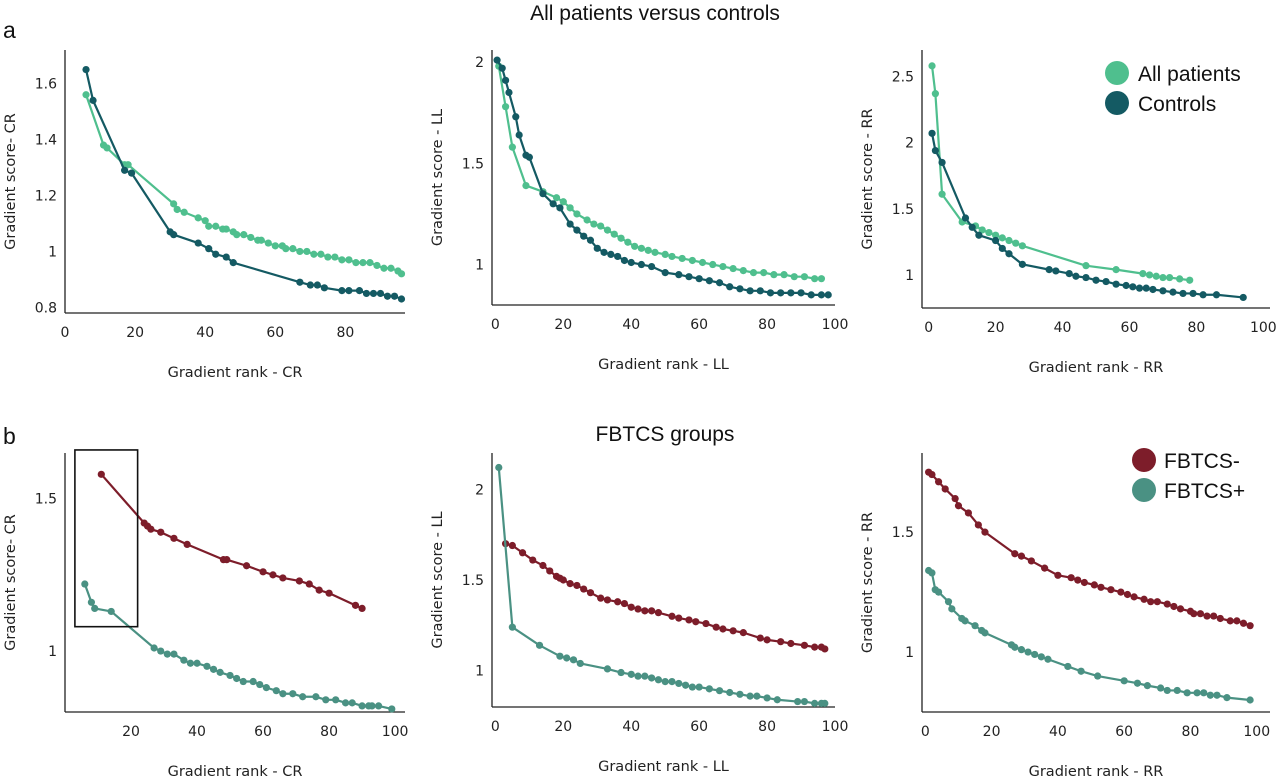  What do you see at coordinates (46, 85) in the screenshot?
I see `y-tick-label: 1.6` at bounding box center [46, 85].